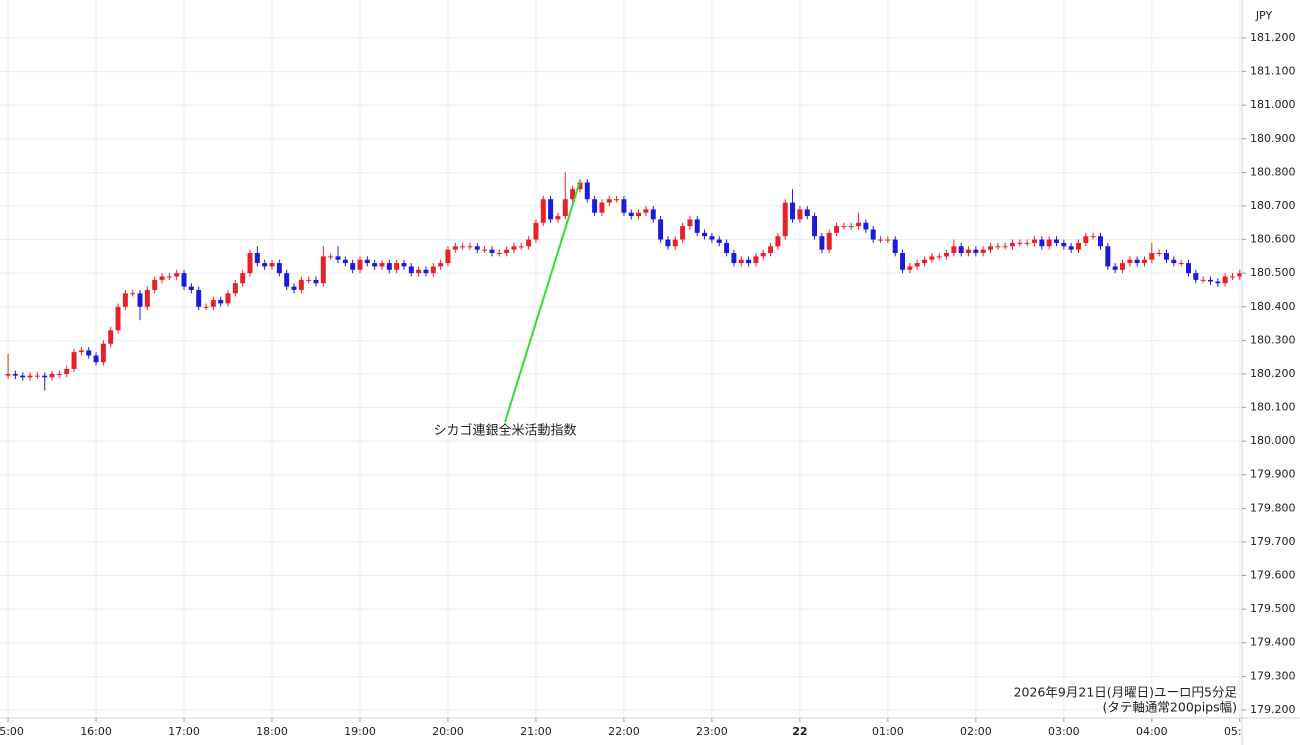  What do you see at coordinates (1273, 675) in the screenshot?
I see `y-tick-label: 179.300` at bounding box center [1273, 675].